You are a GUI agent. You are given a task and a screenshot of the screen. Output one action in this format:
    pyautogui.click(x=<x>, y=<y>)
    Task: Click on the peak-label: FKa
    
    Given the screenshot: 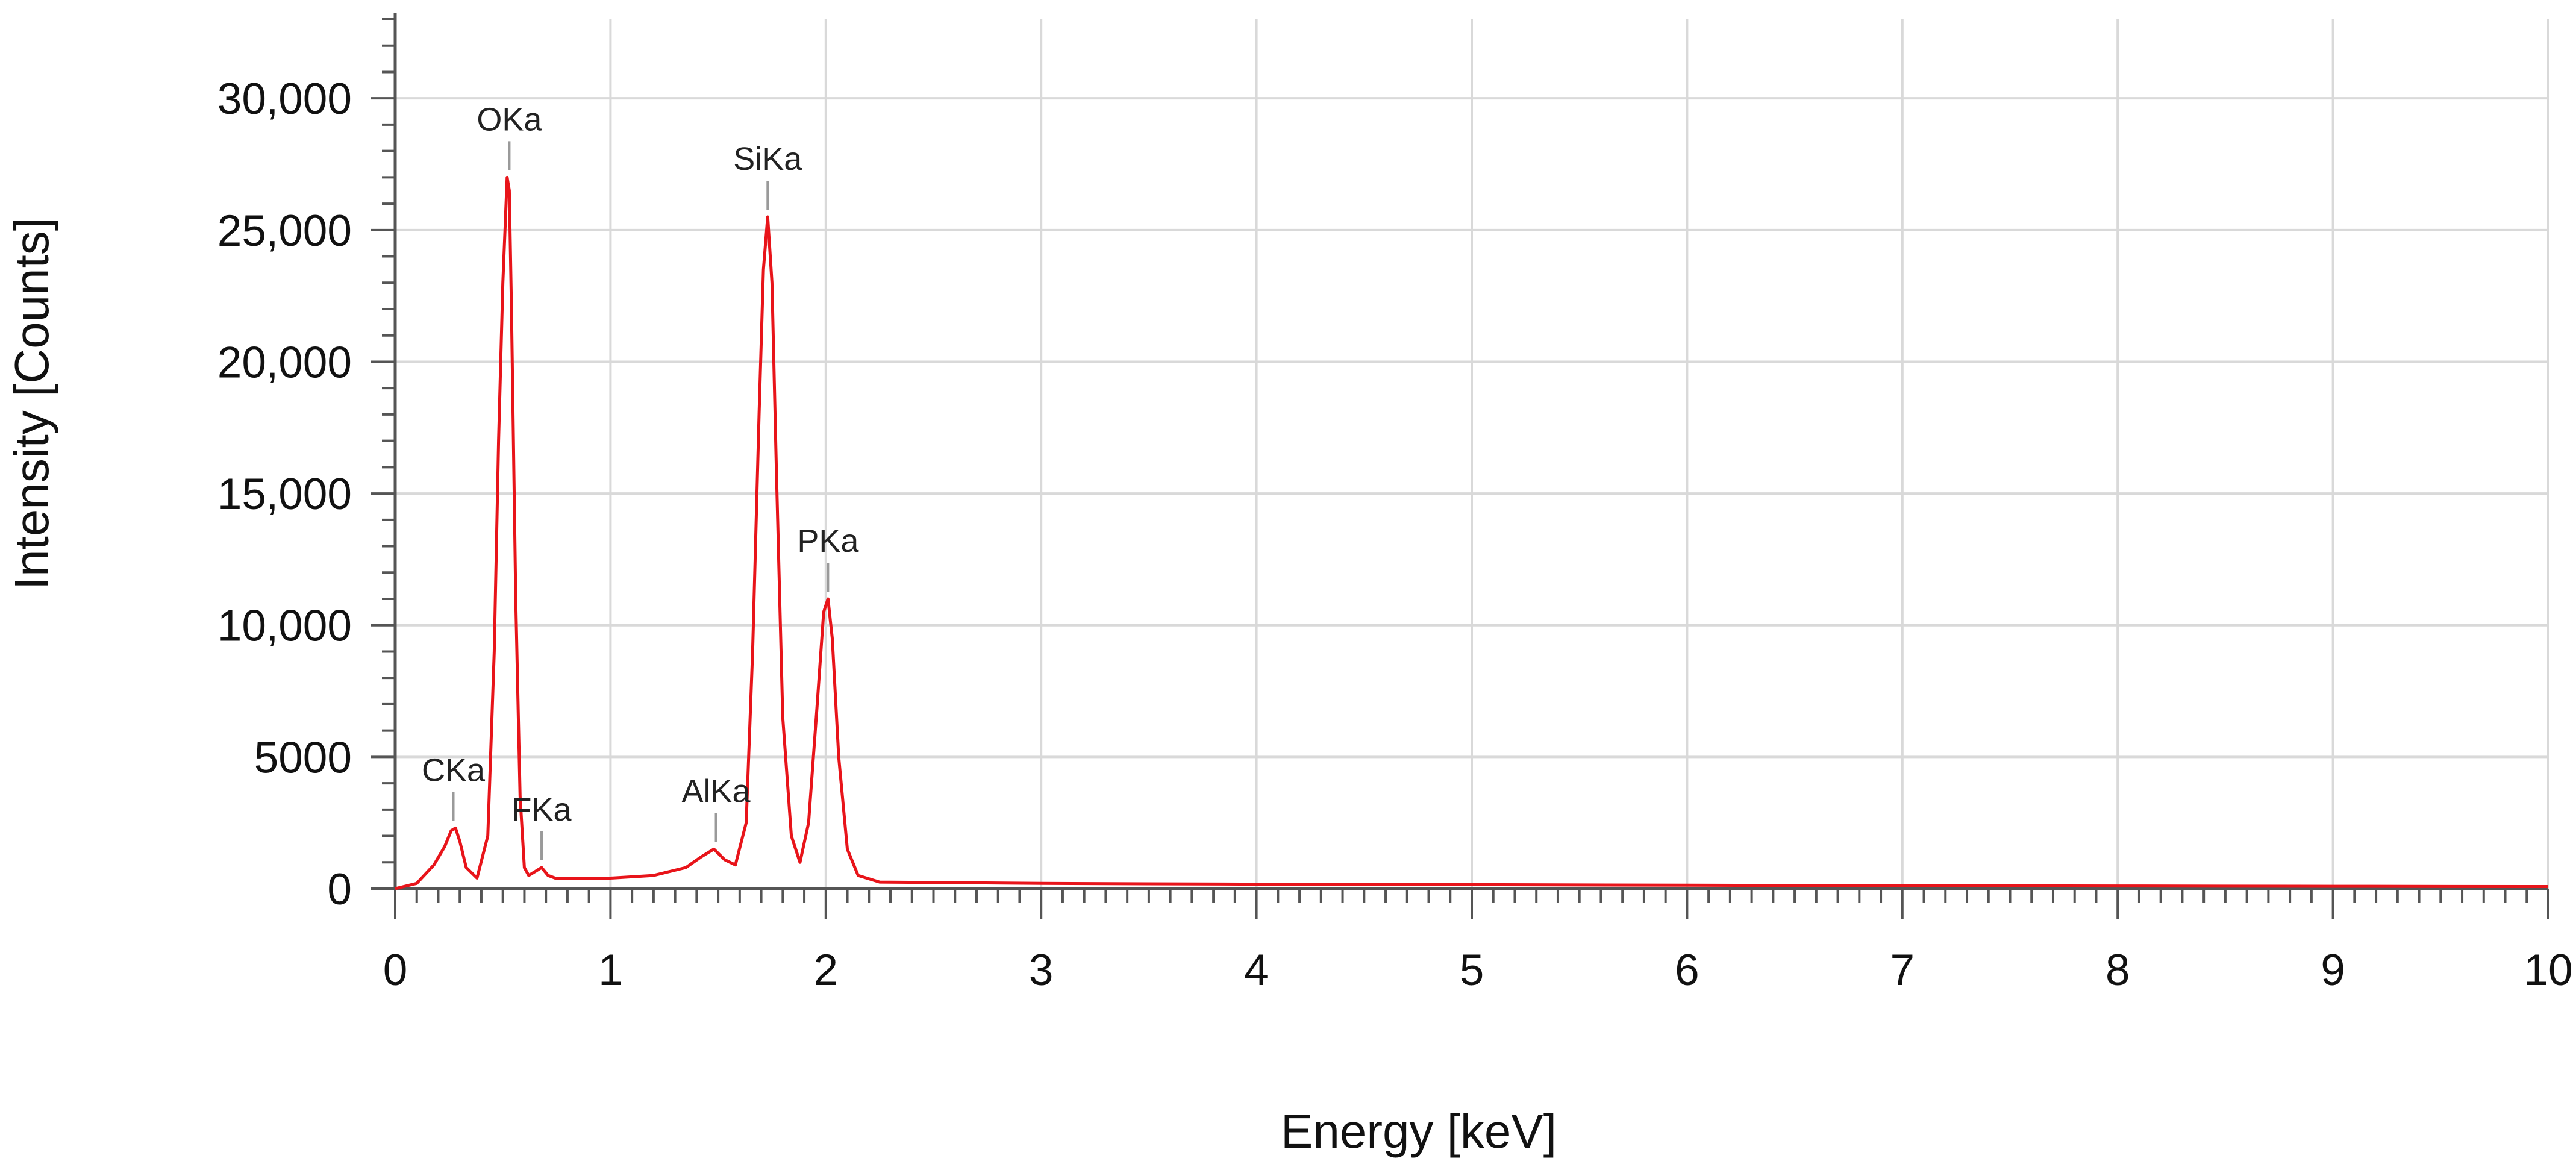 What is the action you would take?
    pyautogui.click(x=542, y=810)
    